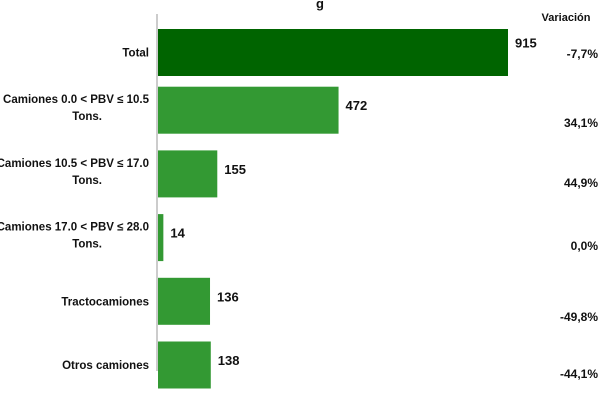 Image resolution: width=601 pixels, height=395 pixels. I want to click on variation-label-4: -49,8%, so click(579, 317).